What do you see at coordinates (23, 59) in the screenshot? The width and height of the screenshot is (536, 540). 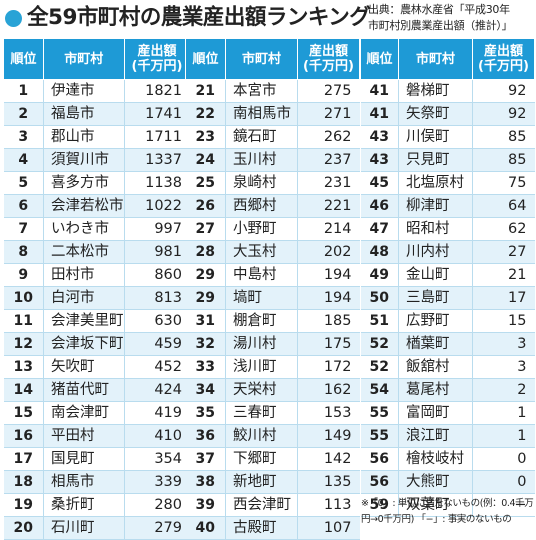 I see `col-header-rank: 順位` at bounding box center [23, 59].